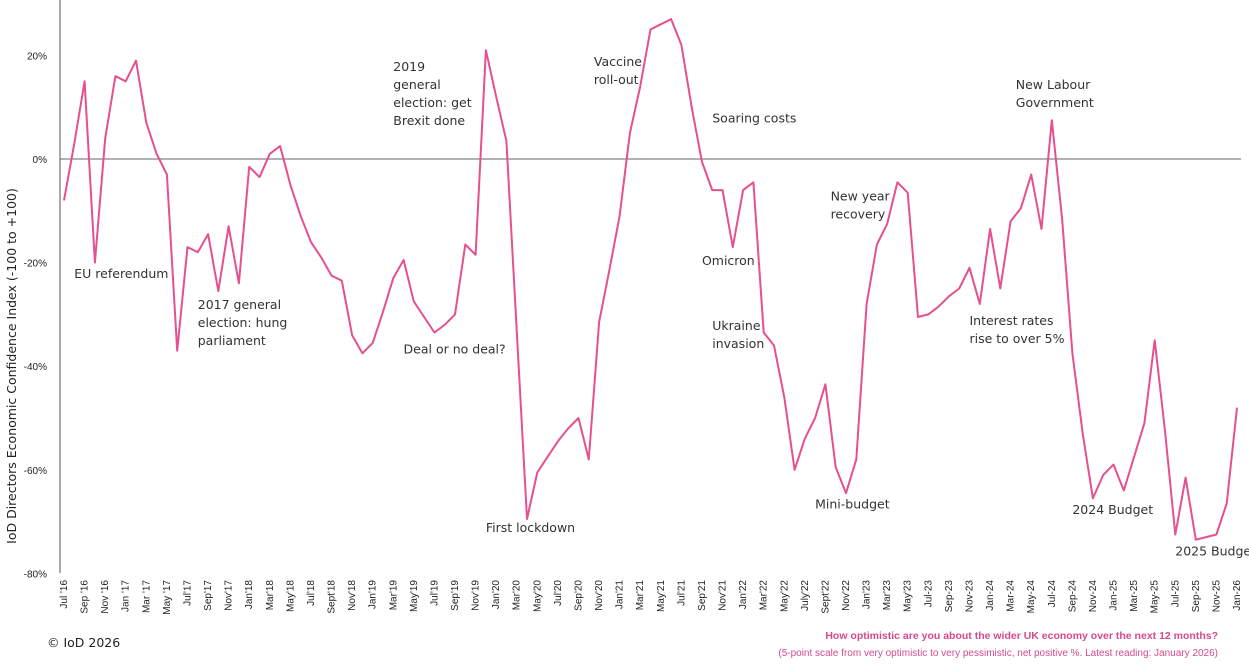  I want to click on x-tick-label: Jan'18, so click(249, 595).